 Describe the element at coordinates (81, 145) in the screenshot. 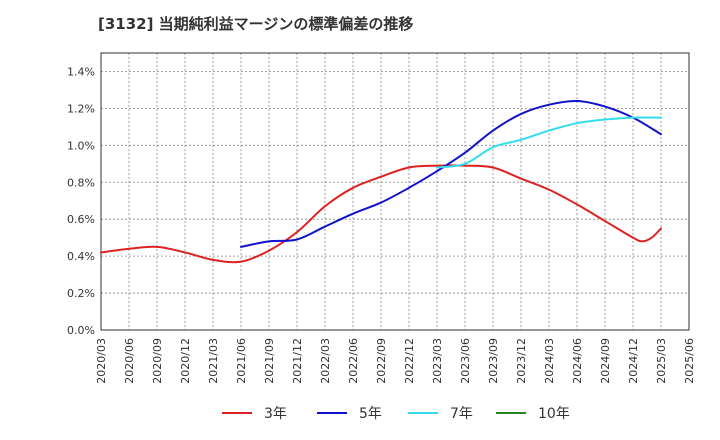

I see `y-tick-label: 1.0%` at that location.